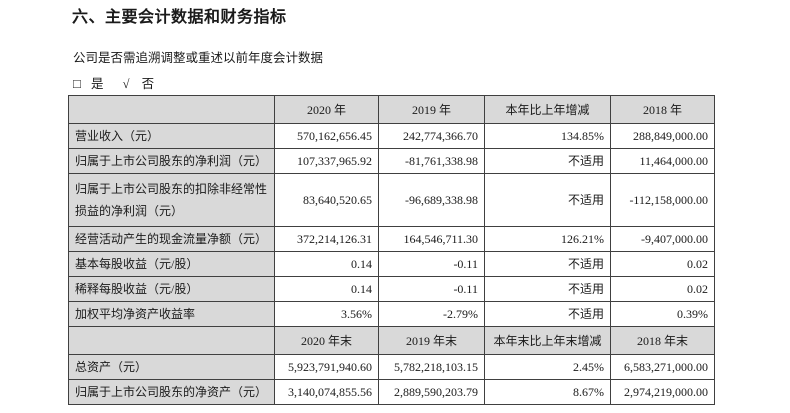 The width and height of the screenshot is (790, 413). I want to click on value-2019: 164,546,711.30, so click(431, 239).